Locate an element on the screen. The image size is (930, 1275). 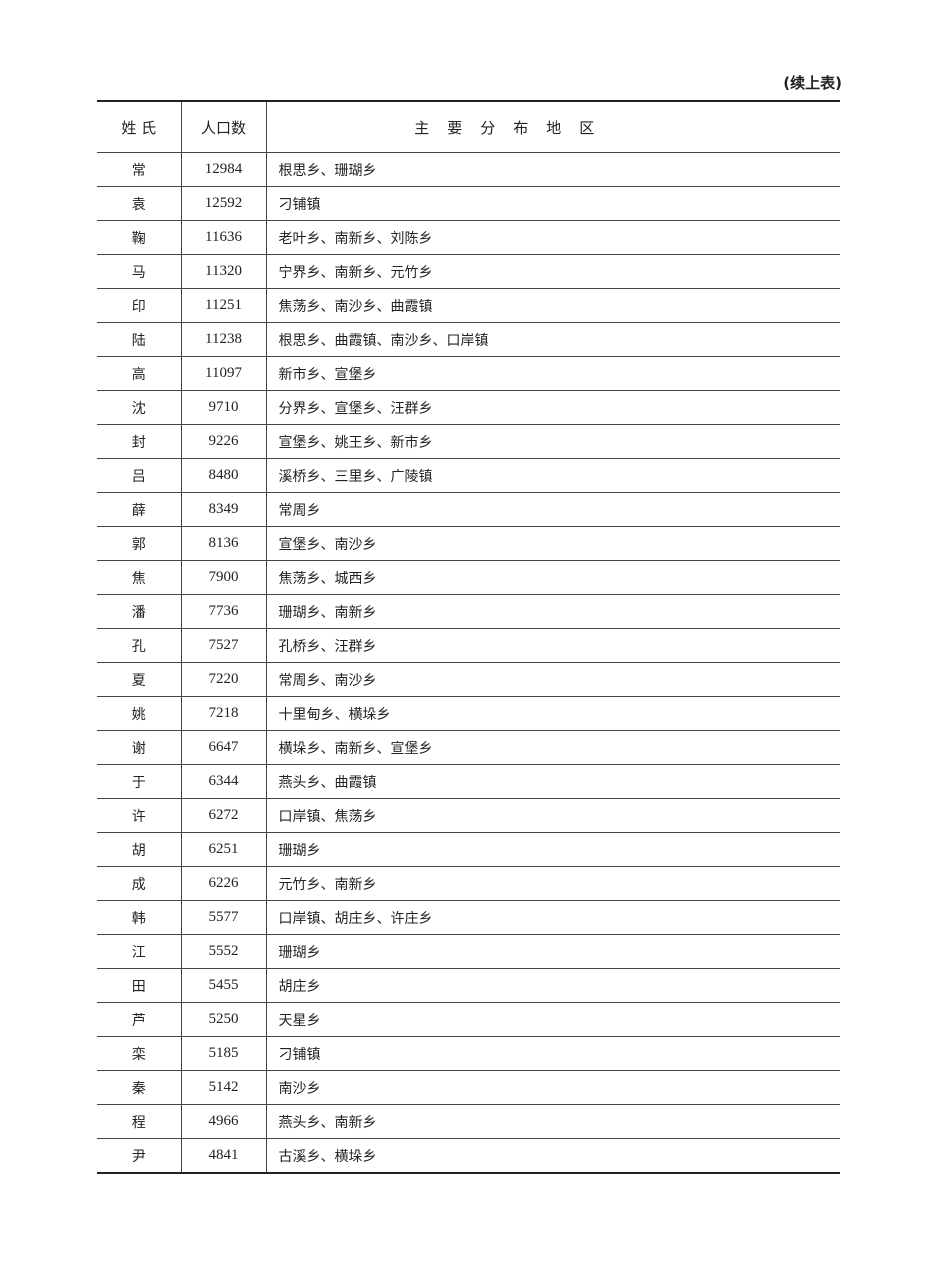
population-cell: 5142 is located at coordinates (224, 1087).